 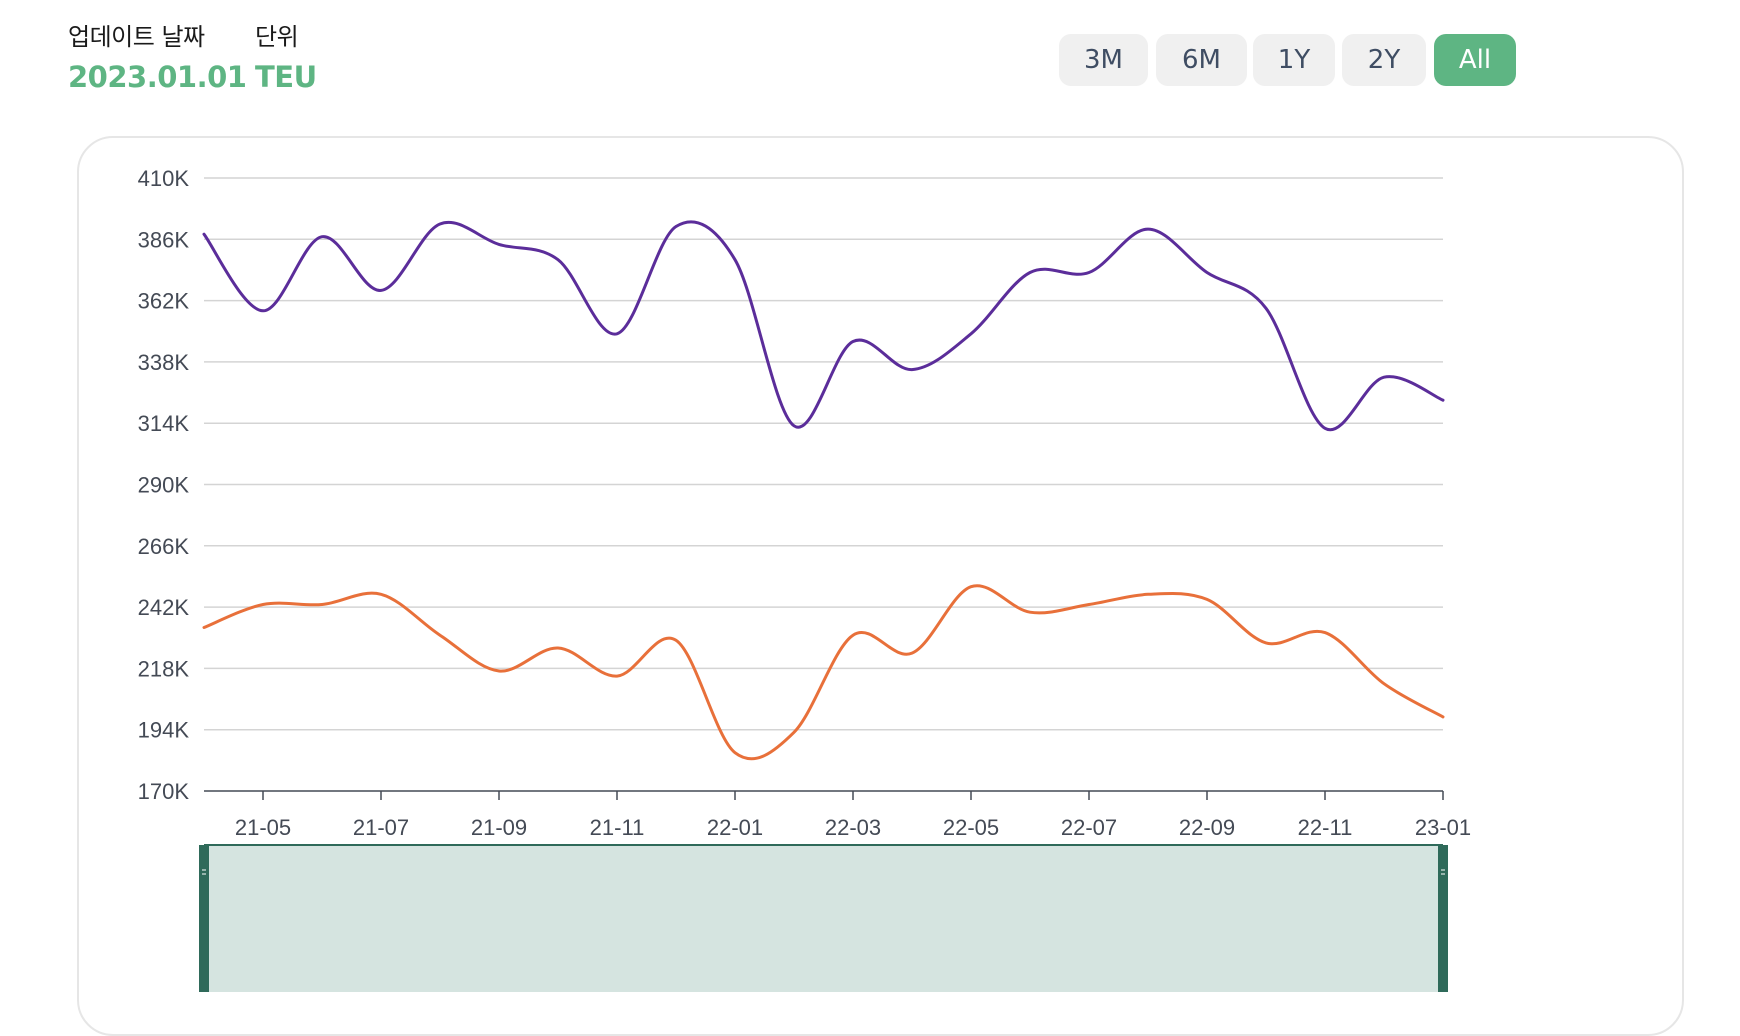 I want to click on x-tick-label: 22-01, so click(x=735, y=827).